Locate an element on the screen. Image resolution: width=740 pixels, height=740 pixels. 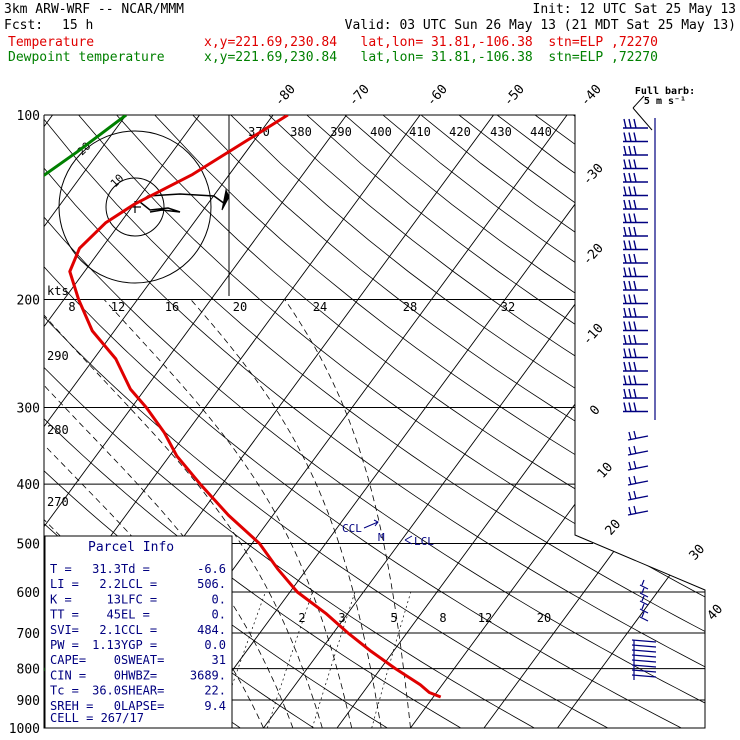
speed-tick-label: 20 is located at coordinates (240, 307).